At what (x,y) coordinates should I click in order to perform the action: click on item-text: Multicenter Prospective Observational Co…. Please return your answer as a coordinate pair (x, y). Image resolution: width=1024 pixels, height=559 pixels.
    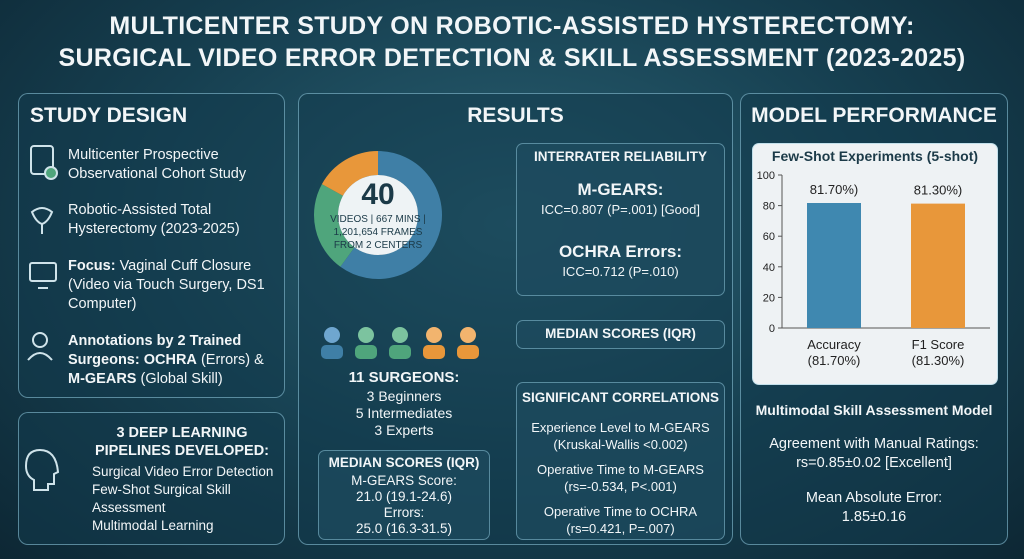
    Looking at the image, I should click on (157, 164).